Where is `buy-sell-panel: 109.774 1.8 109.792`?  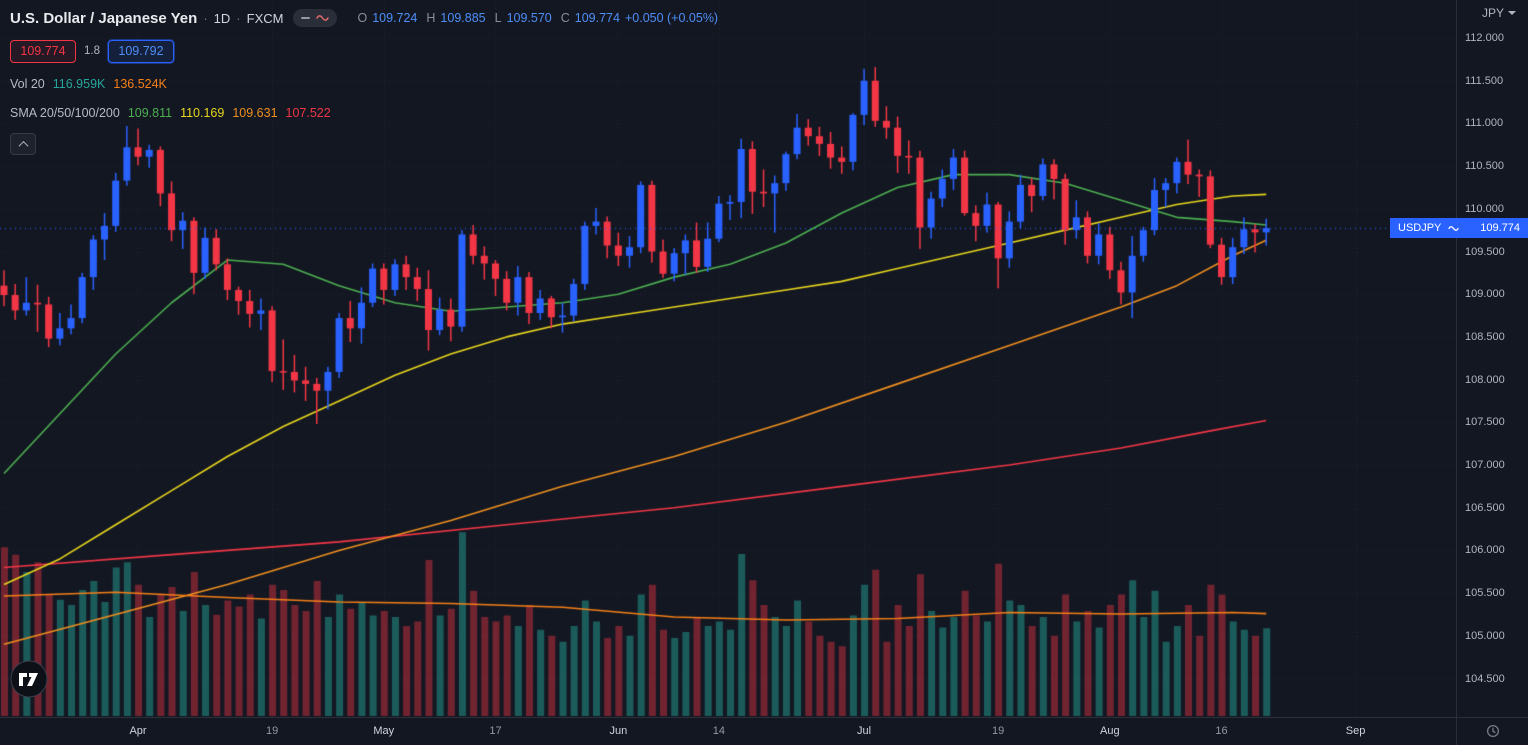
buy-sell-panel: 109.774 1.8 109.792 is located at coordinates (364, 51).